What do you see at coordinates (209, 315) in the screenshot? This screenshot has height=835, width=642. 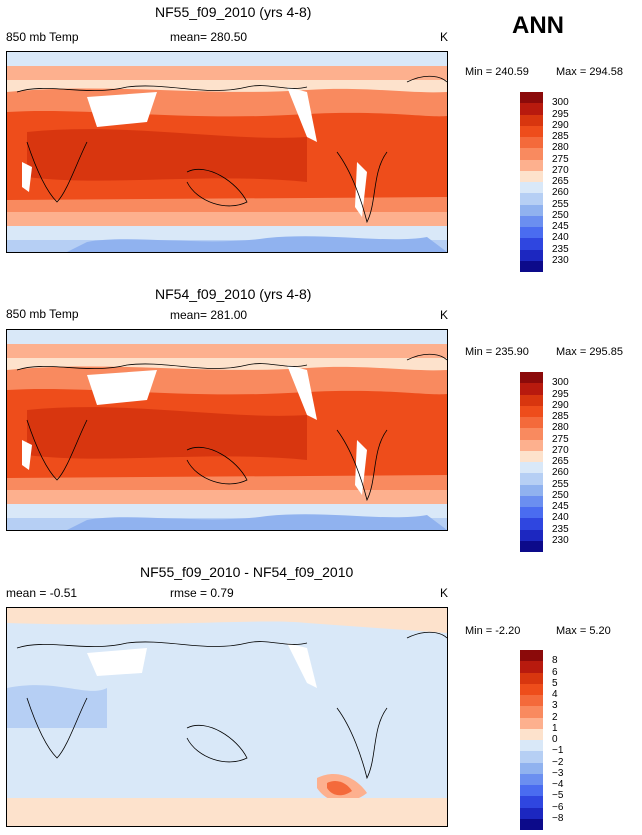 I see `panel2-mean-label: mean= 281.00` at bounding box center [209, 315].